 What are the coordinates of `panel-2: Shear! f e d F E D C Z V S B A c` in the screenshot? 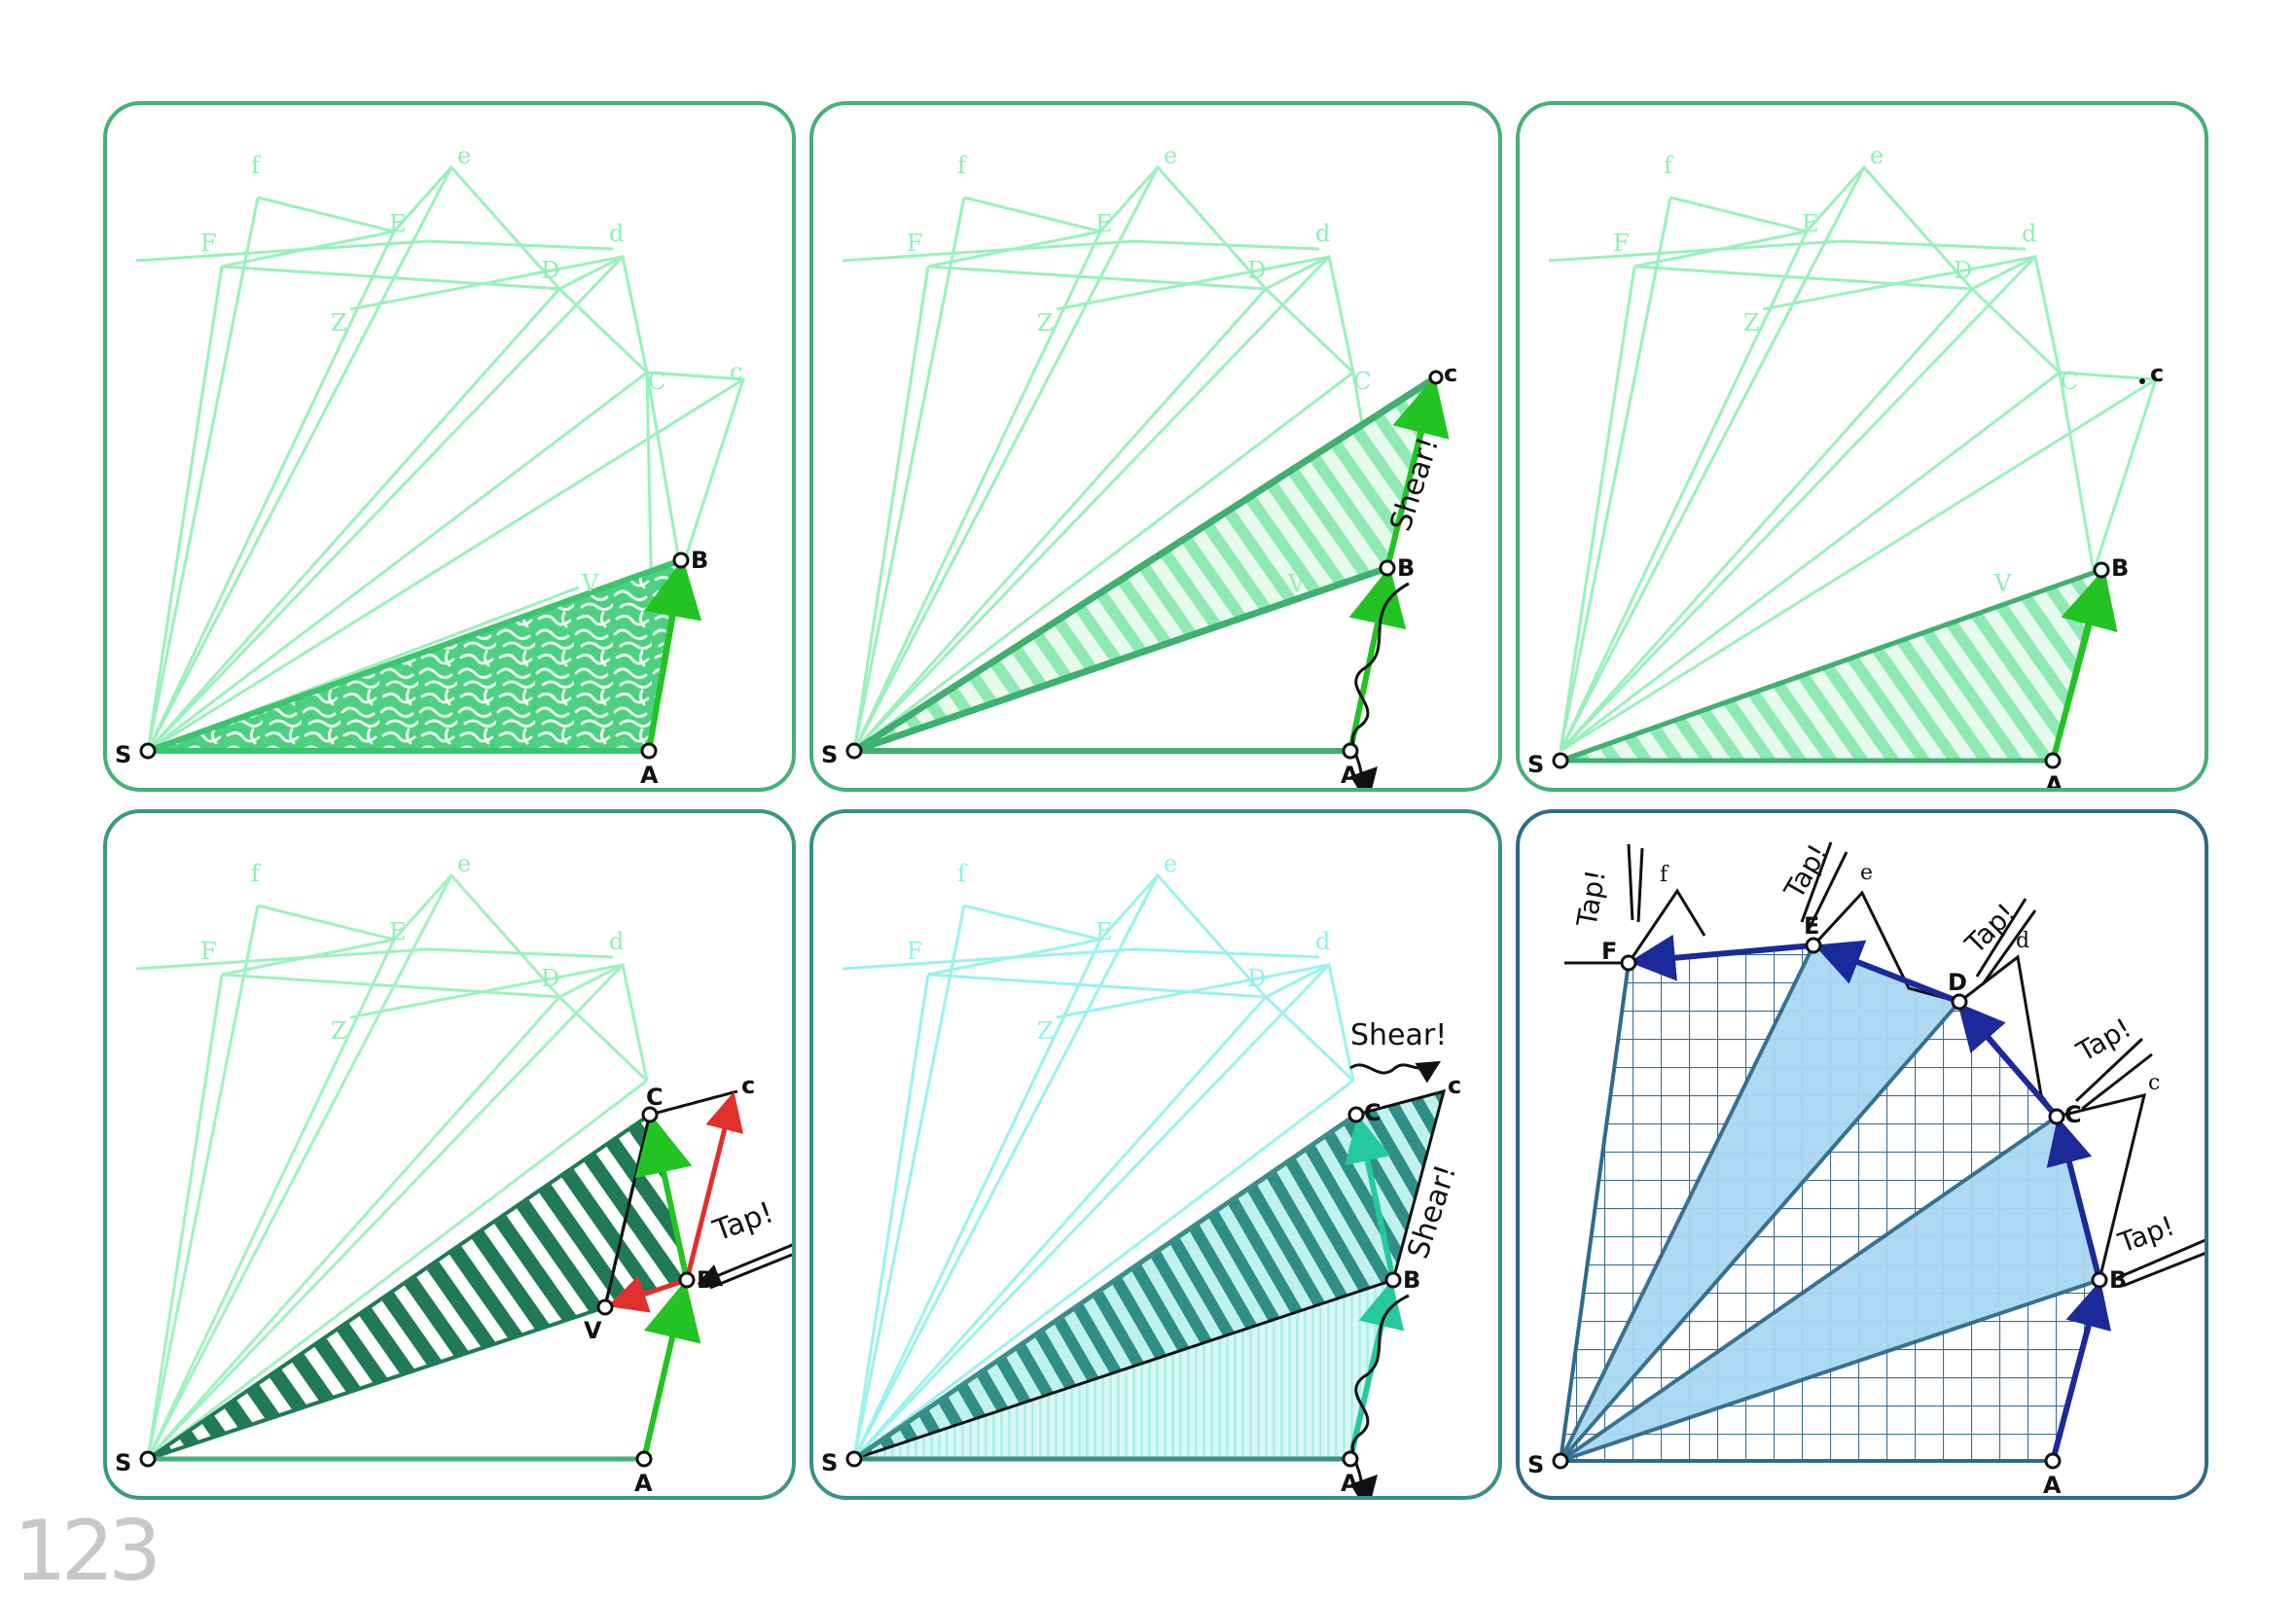 It's located at (1155, 446).